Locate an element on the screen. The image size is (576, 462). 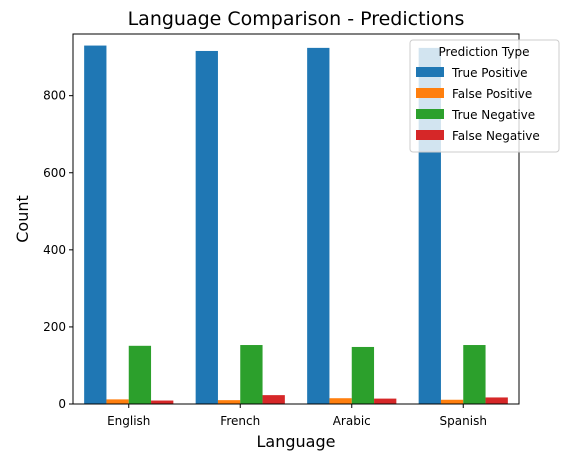
x-tick-label: Spanish is located at coordinates (463, 421).